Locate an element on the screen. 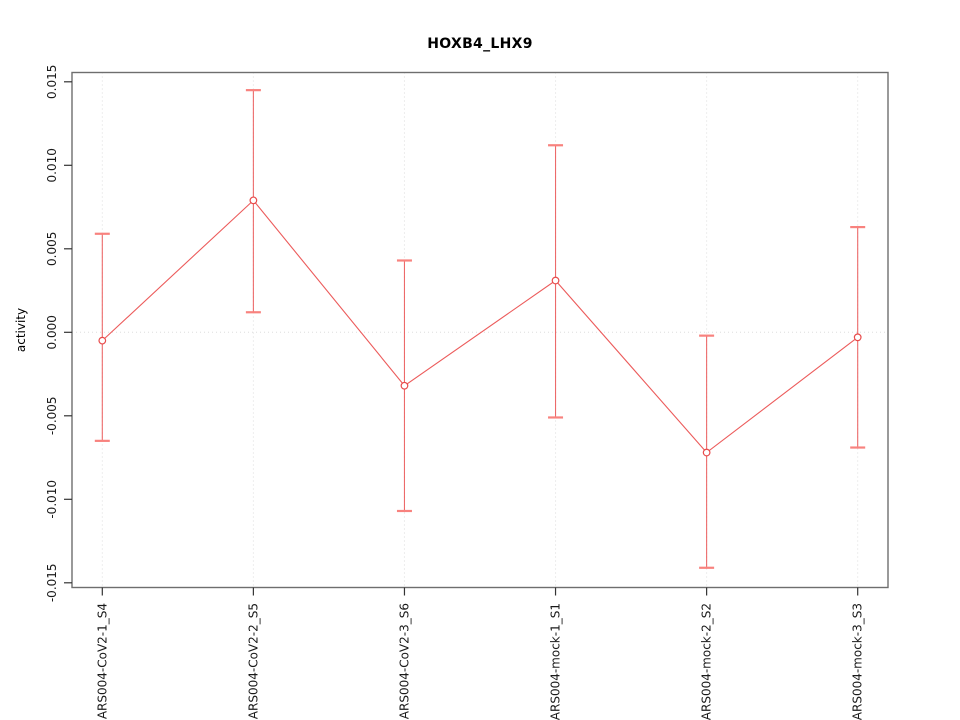 The width and height of the screenshot is (960, 720). x-tick-label: SARS004-CoV2-3_S6 is located at coordinates (404, 661).